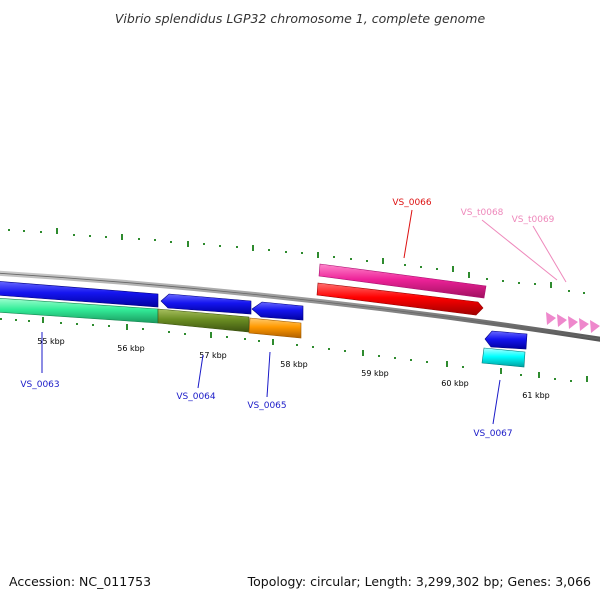 The height and width of the screenshot is (600, 600). Describe the element at coordinates (39, 385) in the screenshot. I see `gene-label-VS_0063: VS_0063` at that location.